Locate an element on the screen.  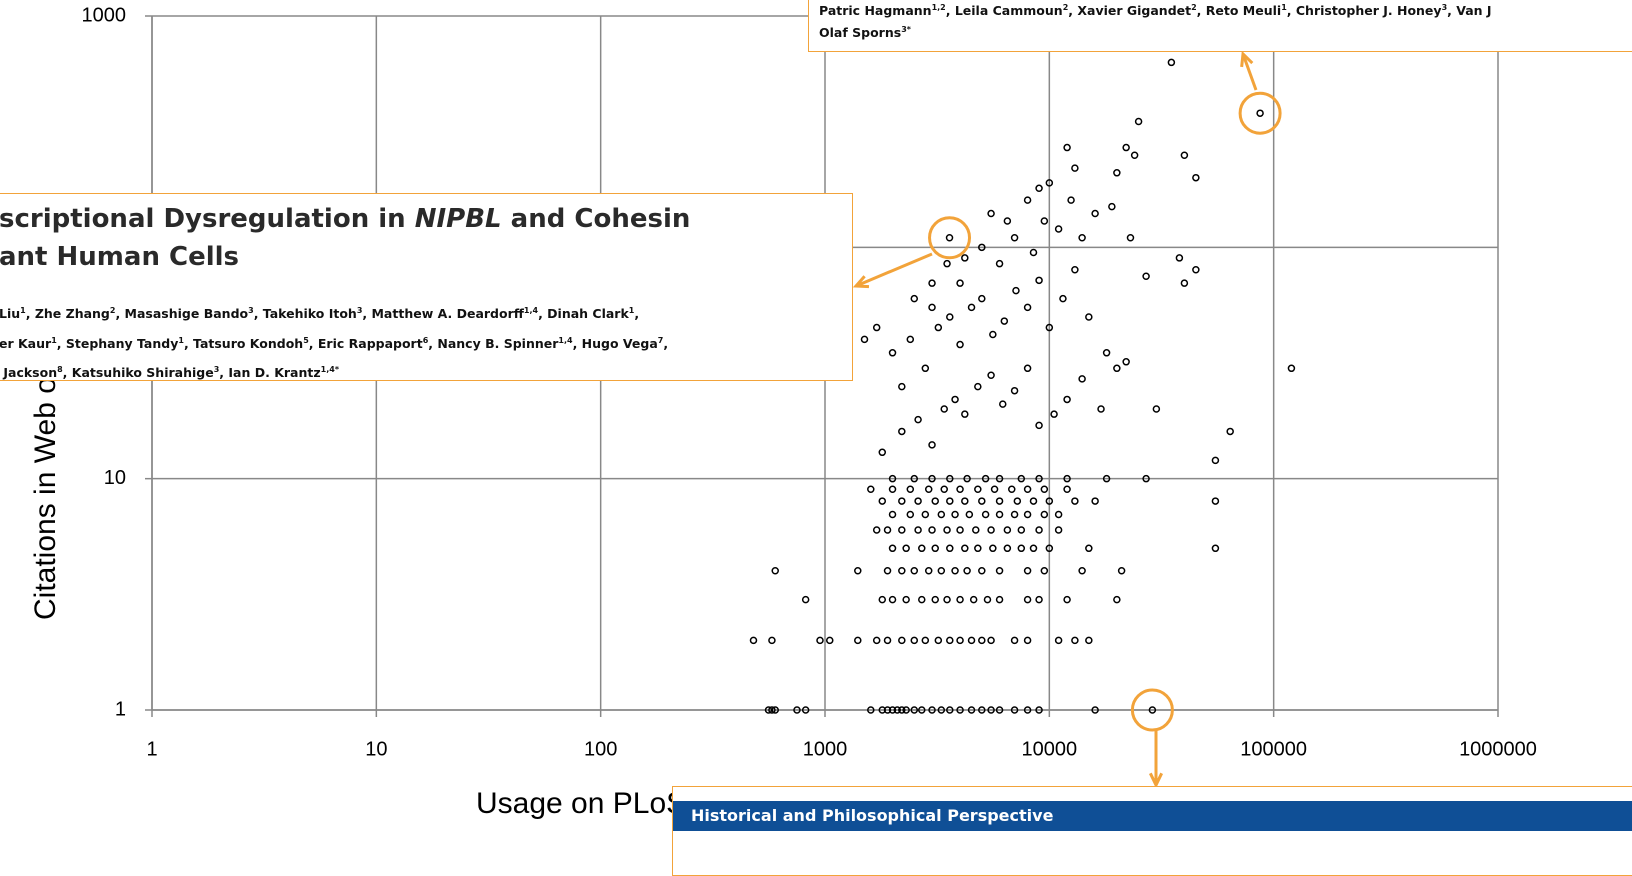
author: , Masashige Bando is located at coordinates (182, 314).